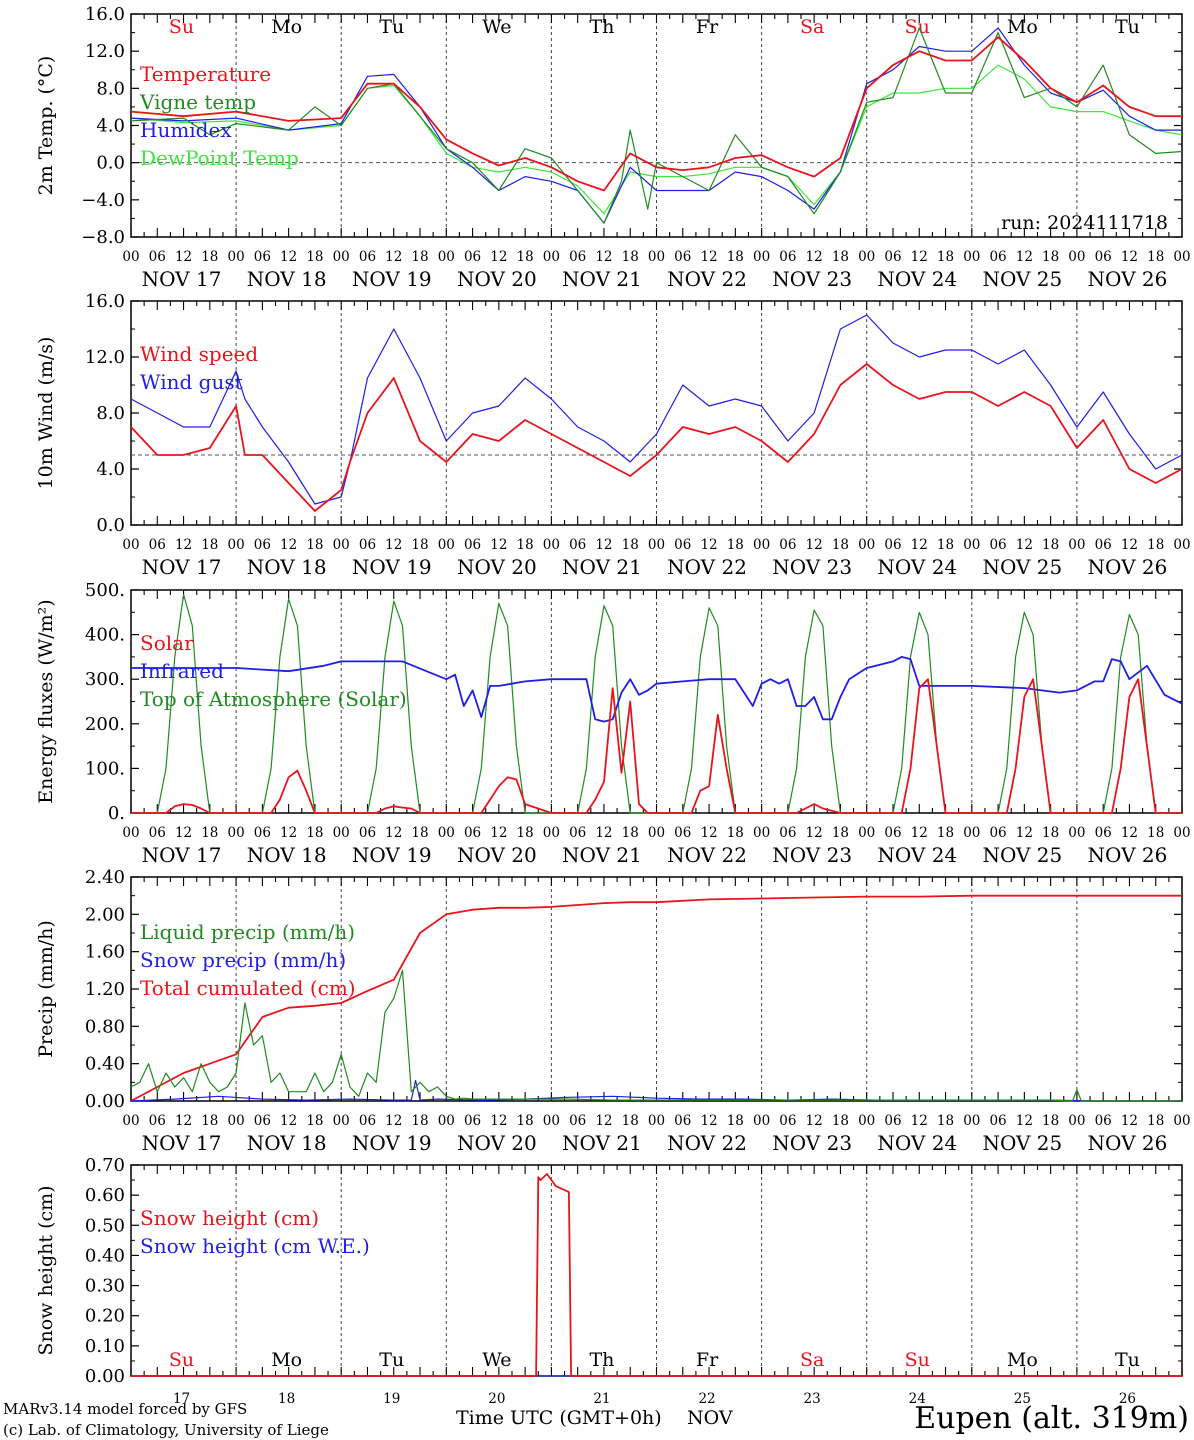  I want to click on y-tick-label: 1.20, so click(105, 989).